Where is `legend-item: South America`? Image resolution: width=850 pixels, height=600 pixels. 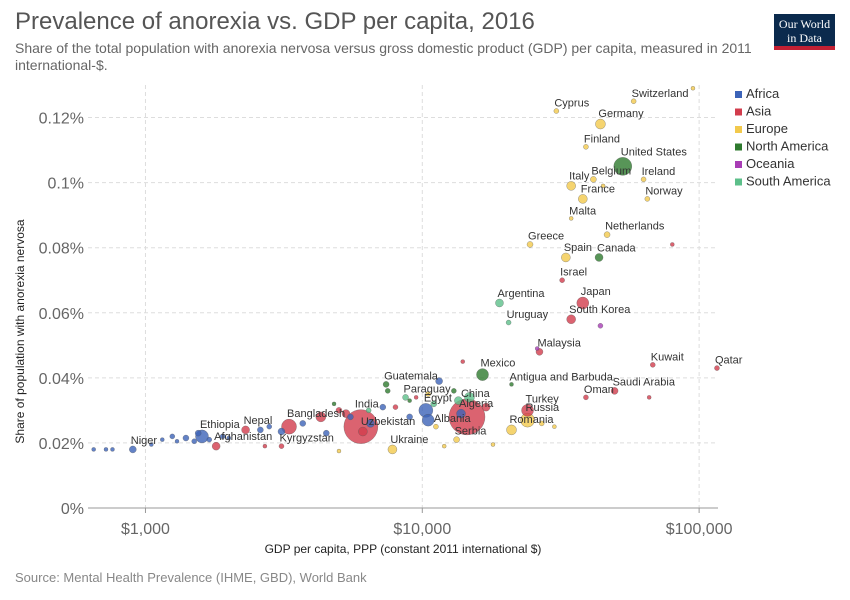 legend-item: South America is located at coordinates (788, 181).